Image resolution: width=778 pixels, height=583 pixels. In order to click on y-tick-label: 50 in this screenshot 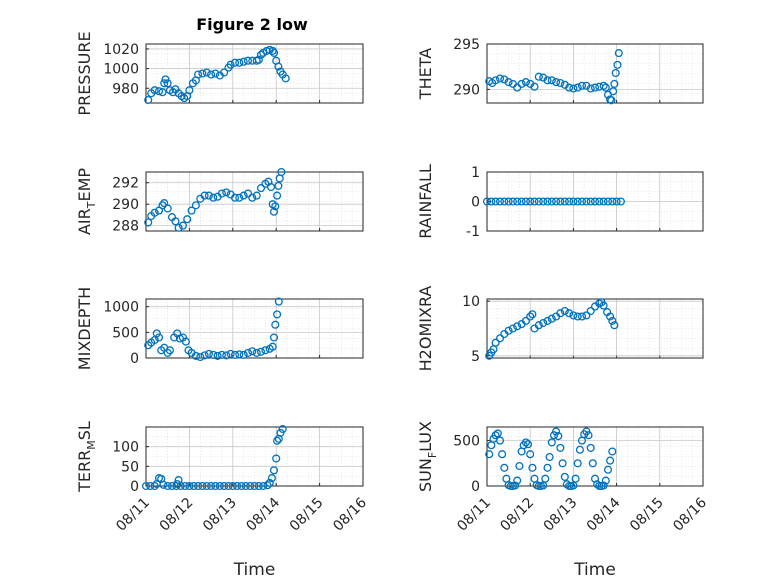, I will do `click(130, 467)`.